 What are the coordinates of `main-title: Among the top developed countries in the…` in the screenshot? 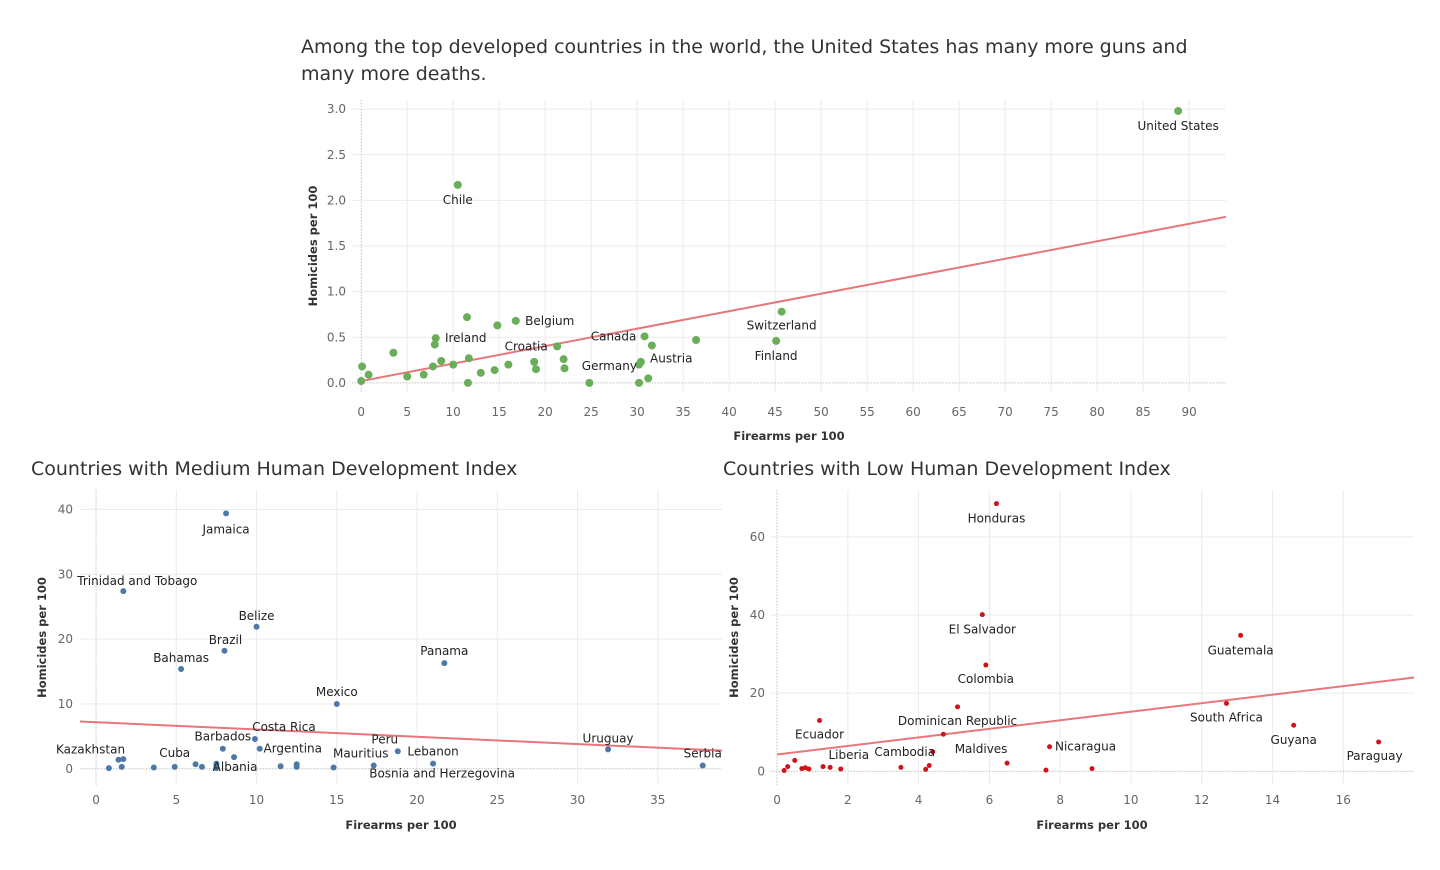 It's located at (744, 60).